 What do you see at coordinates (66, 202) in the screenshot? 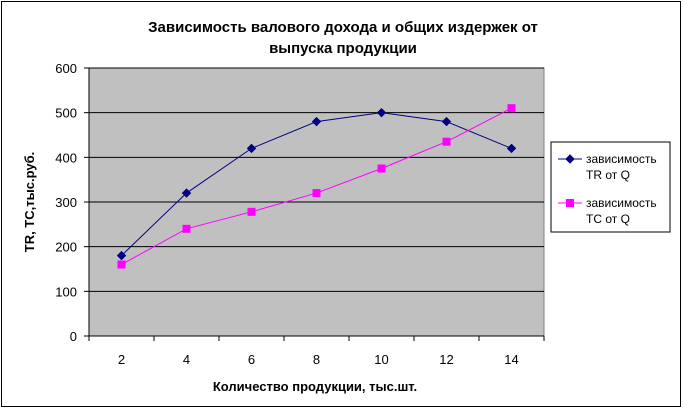
I see `y-tick-label: 300` at bounding box center [66, 202].